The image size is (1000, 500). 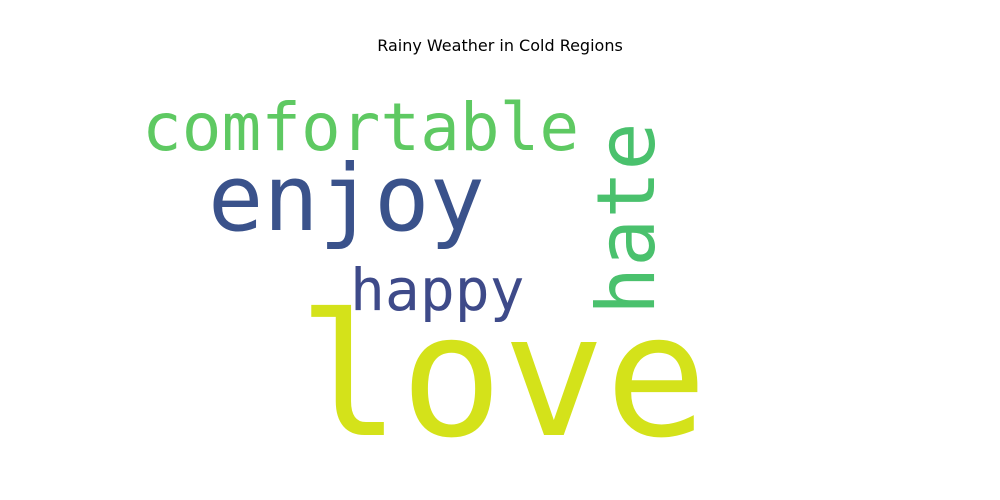 I want to click on word-happy: happy, so click(x=437, y=290).